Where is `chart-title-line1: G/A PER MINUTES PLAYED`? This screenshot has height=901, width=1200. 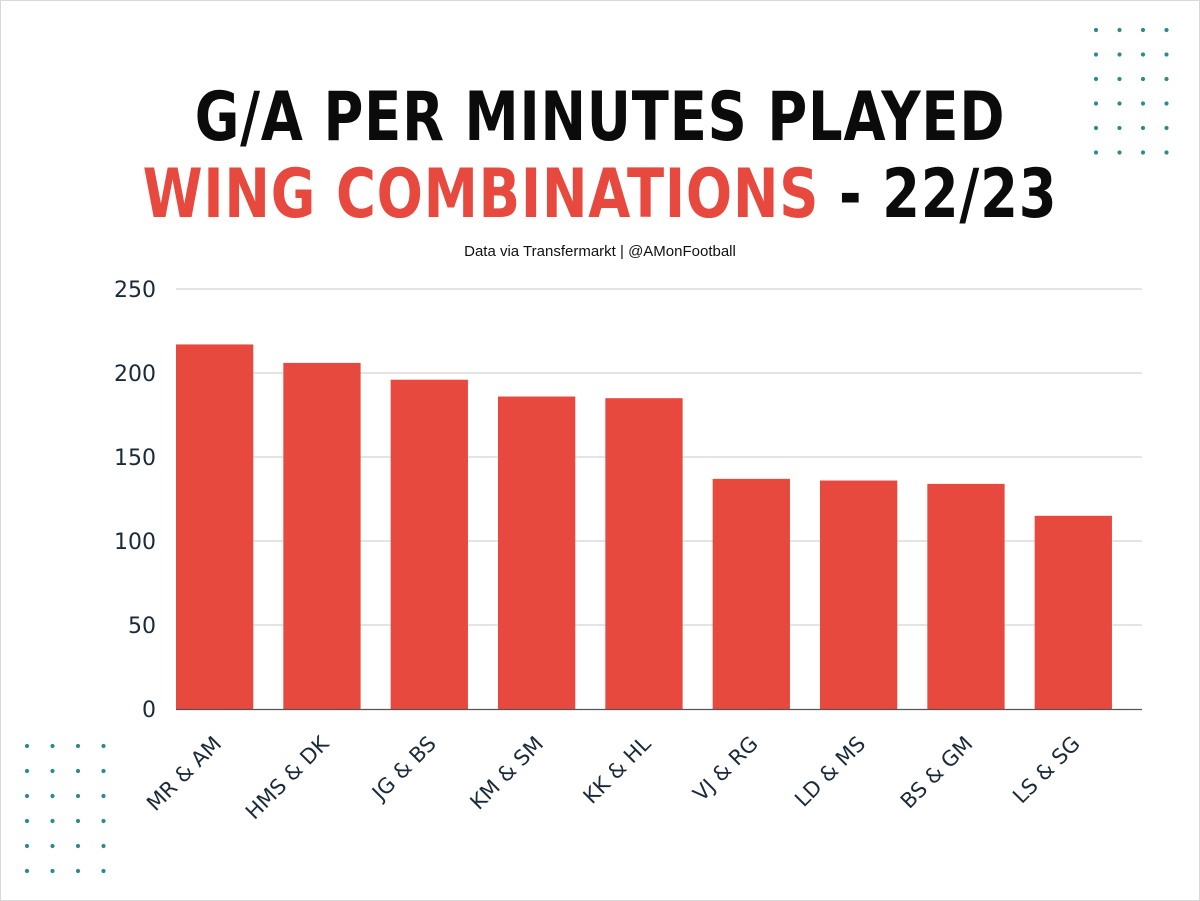
chart-title-line1: G/A PER MINUTES PLAYED is located at coordinates (600, 117).